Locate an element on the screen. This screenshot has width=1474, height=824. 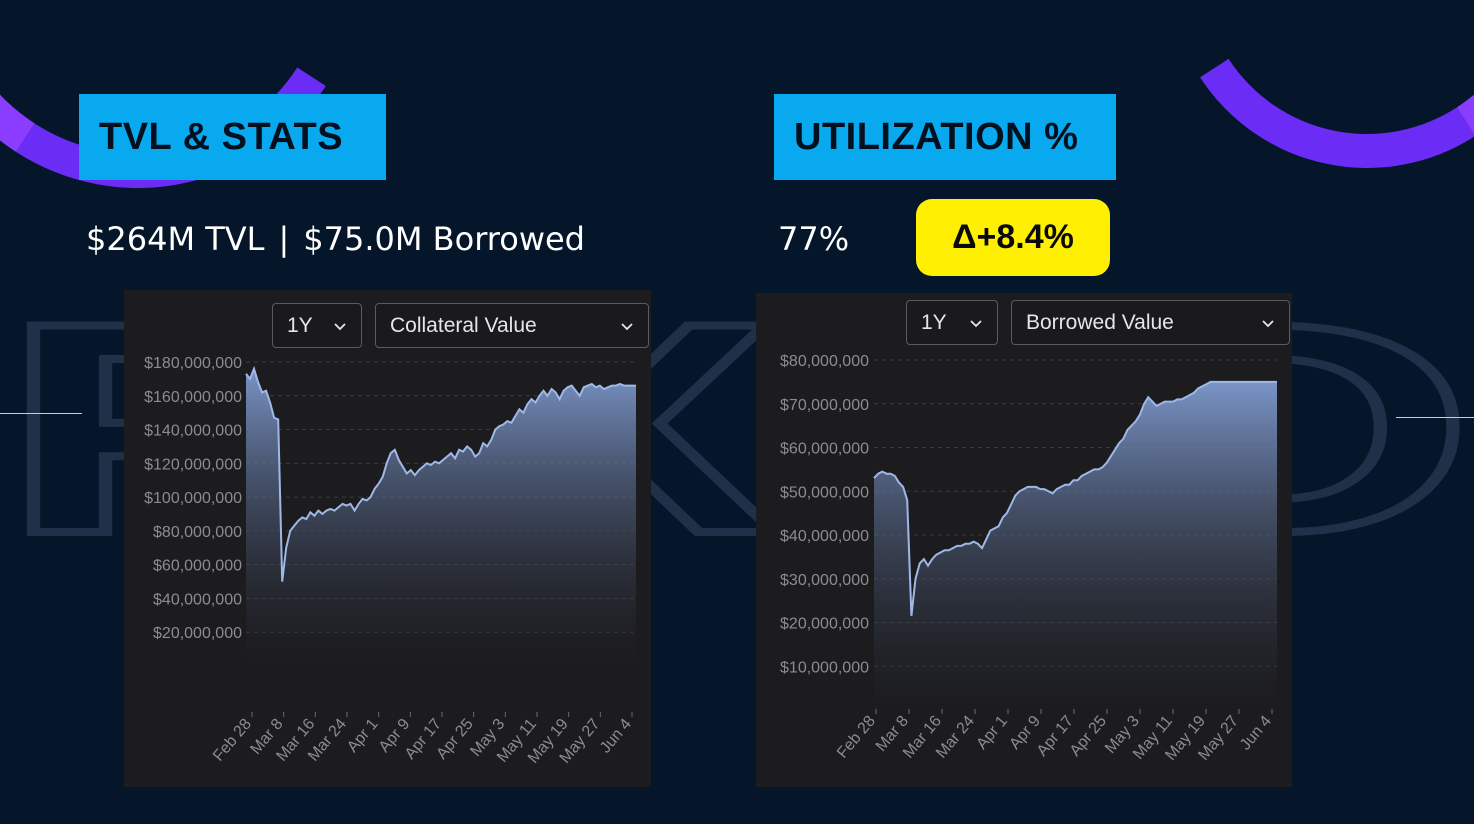
y-tick-label: $70,000,000 is located at coordinates (824, 405).